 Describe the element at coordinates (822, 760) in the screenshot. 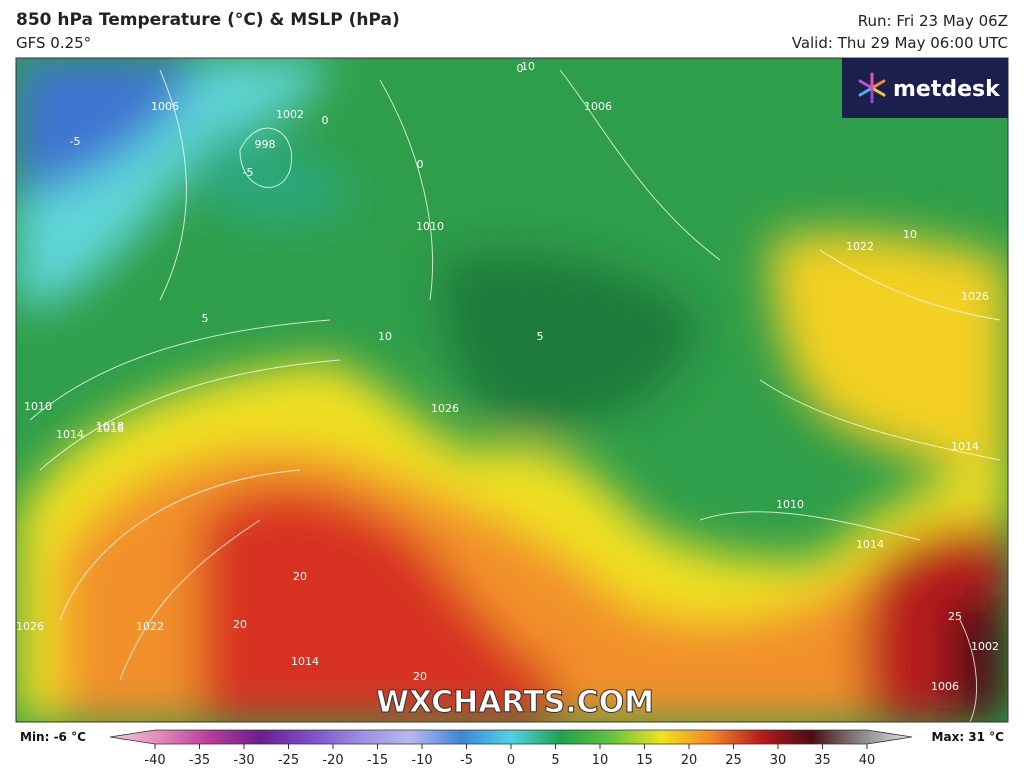

I see `color-bar-label: 35` at that location.